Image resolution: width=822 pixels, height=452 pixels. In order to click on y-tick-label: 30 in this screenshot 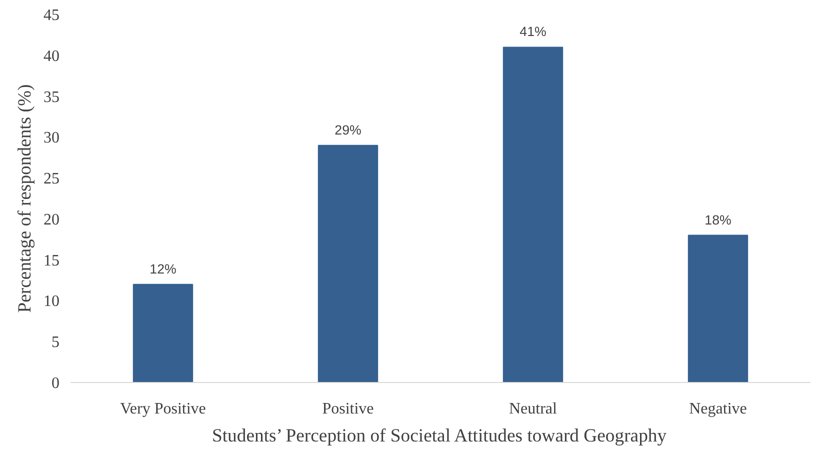, I will do `click(52, 138)`.